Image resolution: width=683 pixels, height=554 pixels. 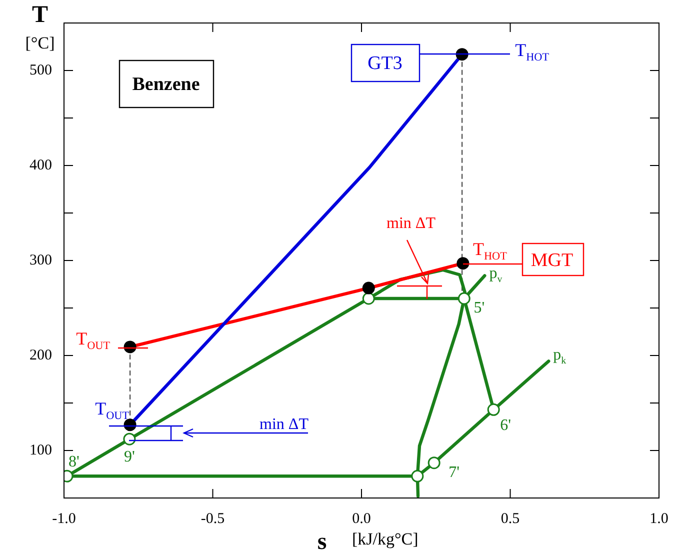 I want to click on annotation: 9', so click(x=130, y=457).